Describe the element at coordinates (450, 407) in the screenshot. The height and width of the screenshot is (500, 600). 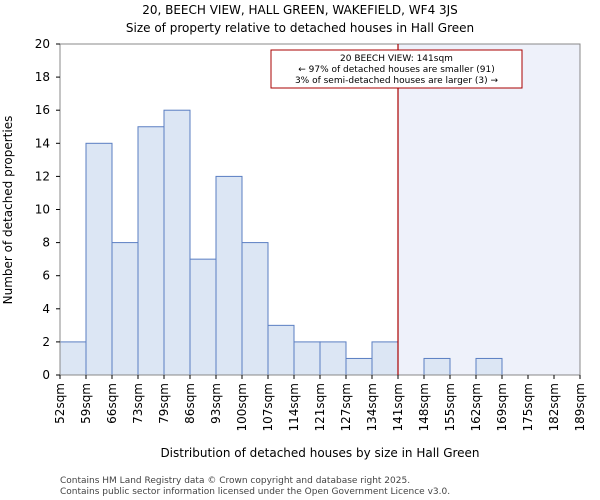
I see `x-tick-label: 155sqm` at that location.